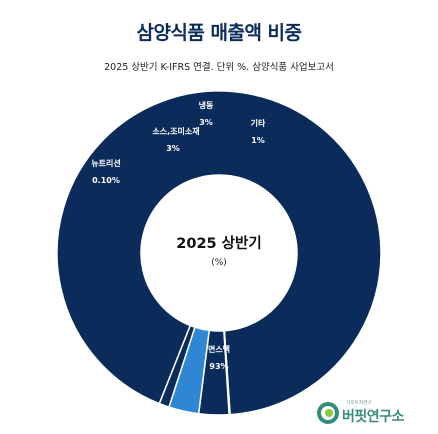 The width and height of the screenshot is (438, 434). I want to click on chart-subtitle: 2025 상반기 K-IFRS 연결. 단위 %. 삼양식품 사업보고서, so click(219, 67).